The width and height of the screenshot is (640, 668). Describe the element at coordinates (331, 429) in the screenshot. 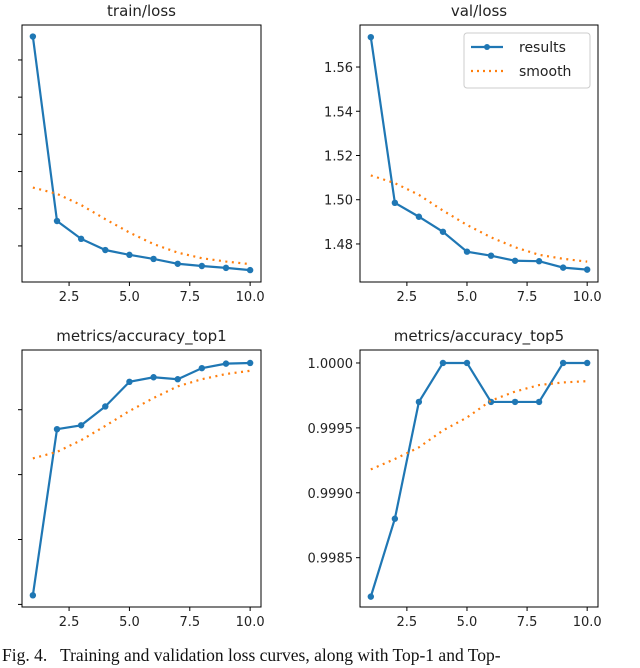

I see `y-tick-label: 0.9995` at that location.